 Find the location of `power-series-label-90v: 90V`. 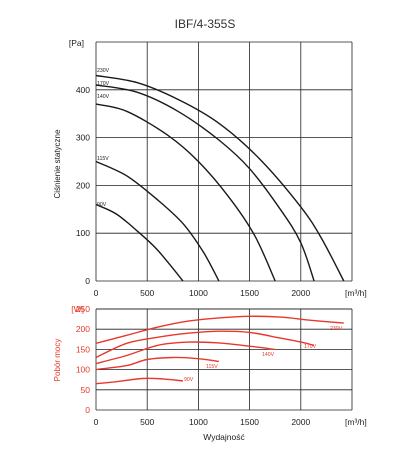

power-series-label-90v: 90V is located at coordinates (189, 380).